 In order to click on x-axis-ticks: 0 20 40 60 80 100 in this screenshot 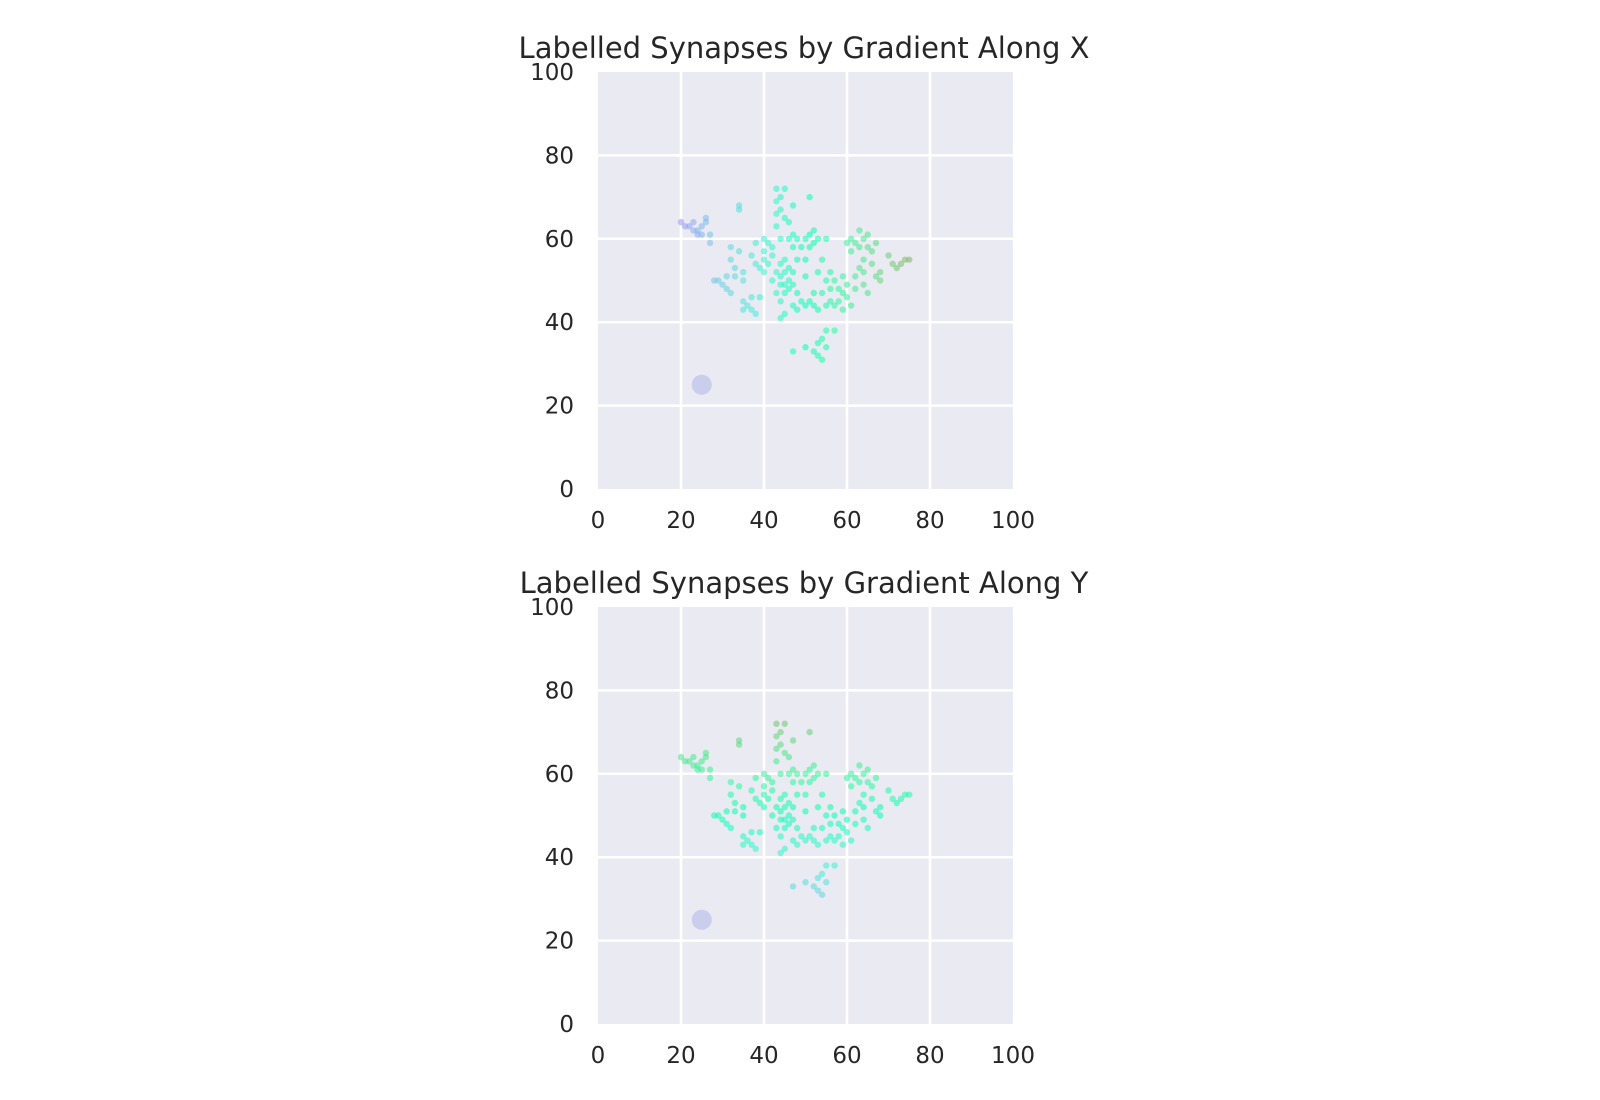, I will do `click(813, 521)`.